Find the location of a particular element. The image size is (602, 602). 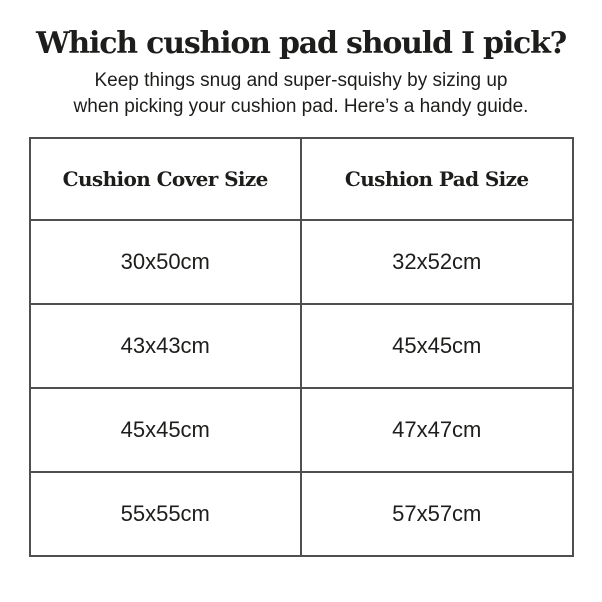

column-header-cushion-cover-size: Cushion Cover Size is located at coordinates (165, 179).